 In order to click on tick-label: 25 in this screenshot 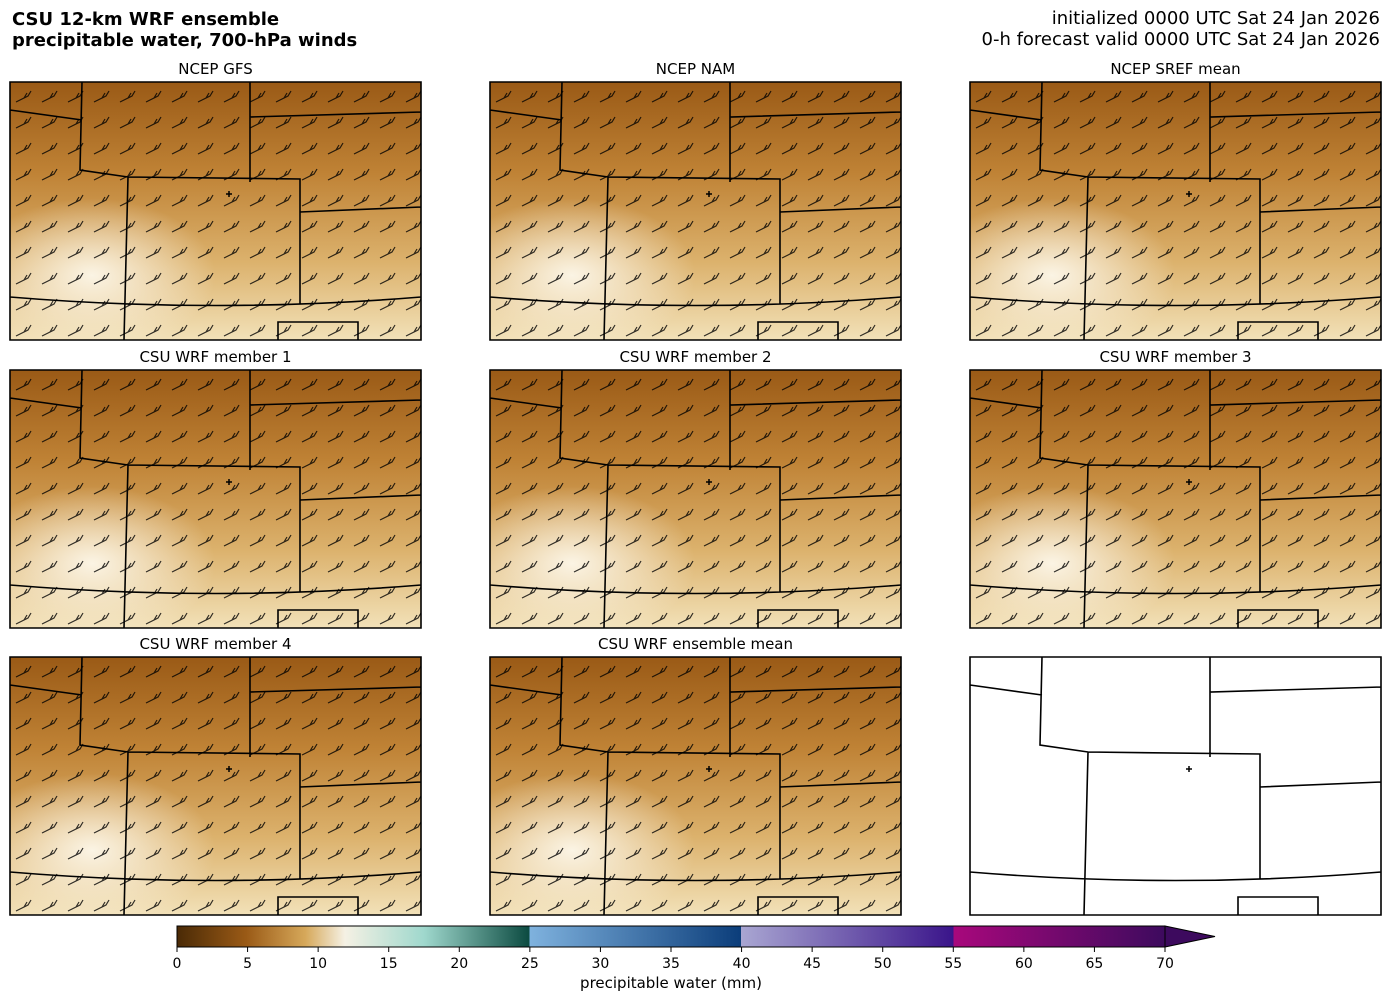, I will do `click(530, 964)`.